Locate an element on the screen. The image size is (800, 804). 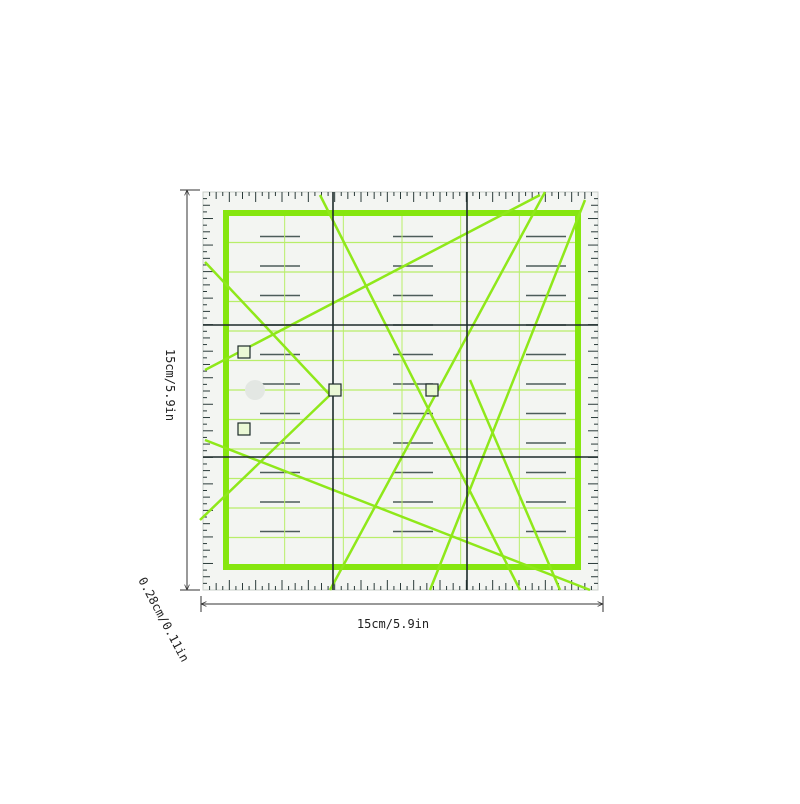
height-label: 15cm/5.9in is located at coordinates (170, 385).